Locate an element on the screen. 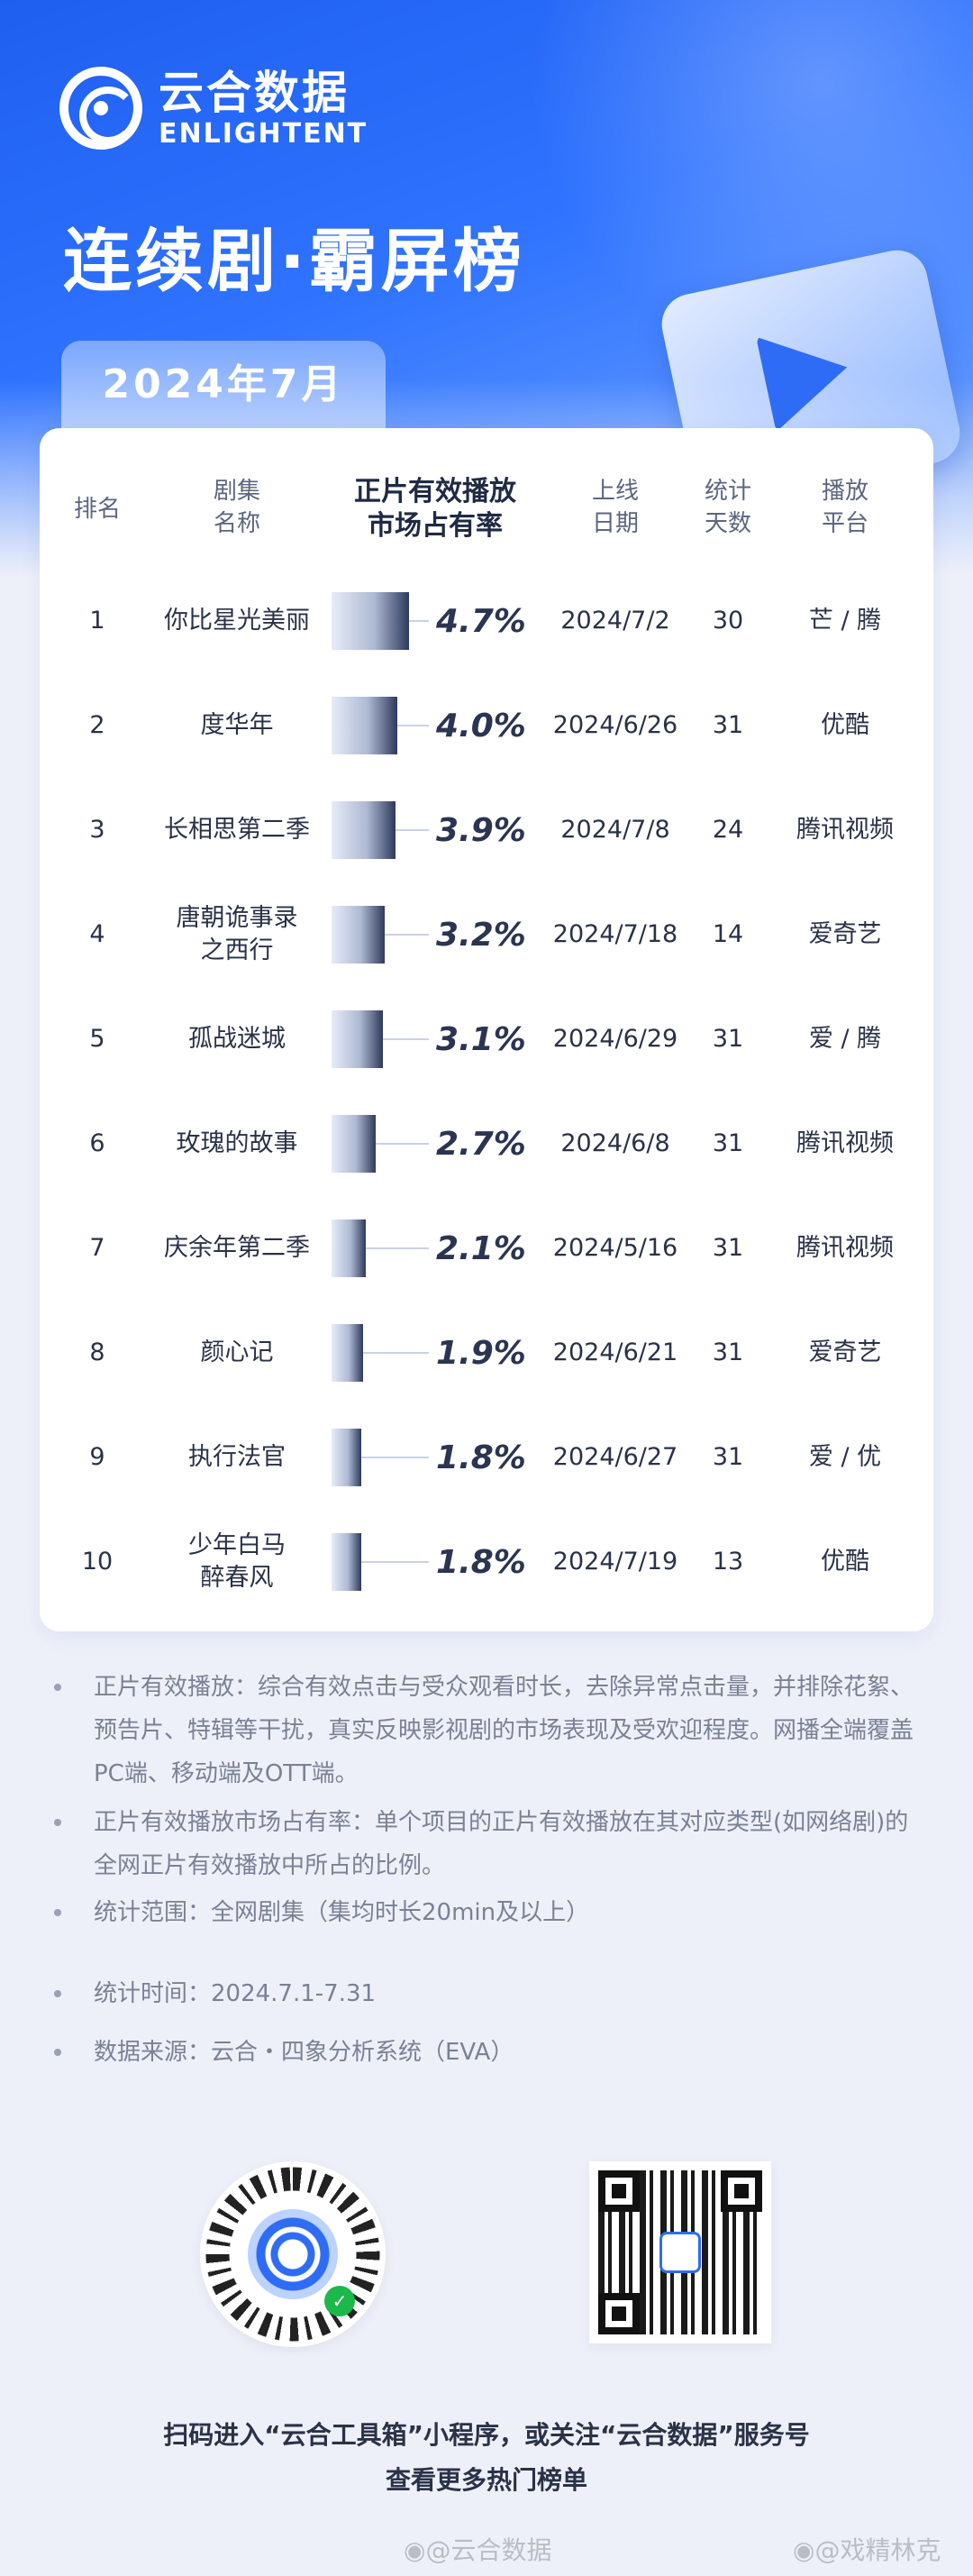 The height and width of the screenshot is (2576, 973). rank-cell: 4 is located at coordinates (97, 934).